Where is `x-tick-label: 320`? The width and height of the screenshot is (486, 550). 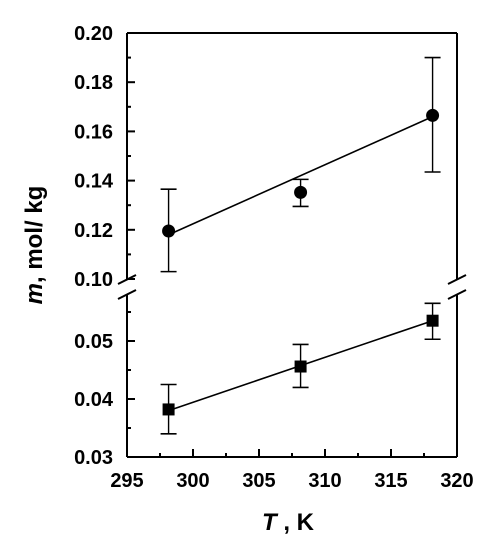 x-tick-label: 320 is located at coordinates (456, 481).